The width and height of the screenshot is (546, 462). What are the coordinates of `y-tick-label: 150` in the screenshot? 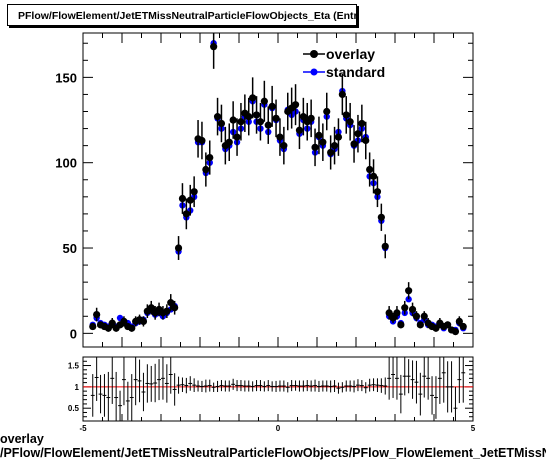 It's located at (66, 77).